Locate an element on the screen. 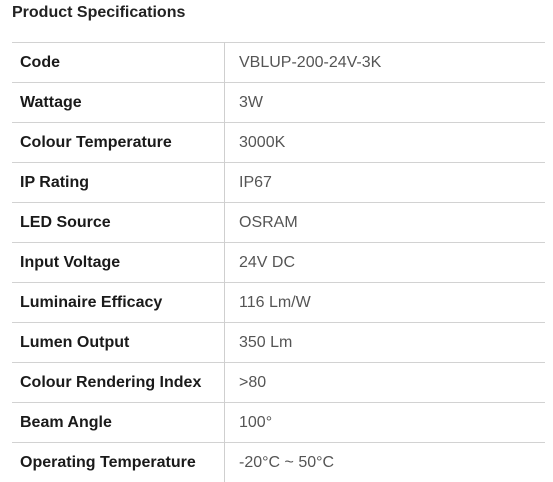  spec-label: Wattage is located at coordinates (118, 102).